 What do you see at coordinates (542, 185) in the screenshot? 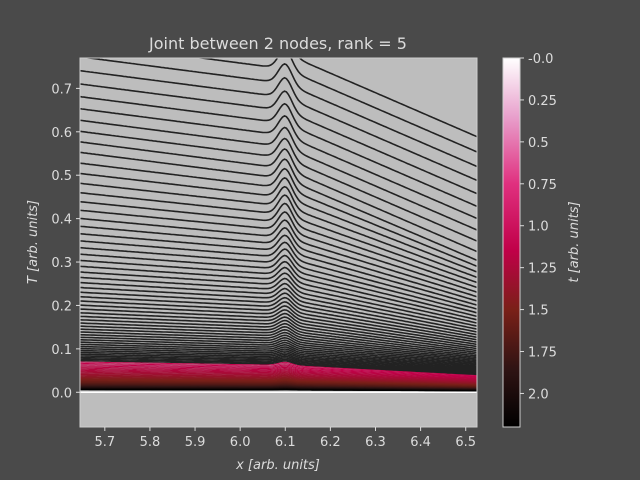
I see `colorbar-tick-label: 0.75` at bounding box center [542, 185].